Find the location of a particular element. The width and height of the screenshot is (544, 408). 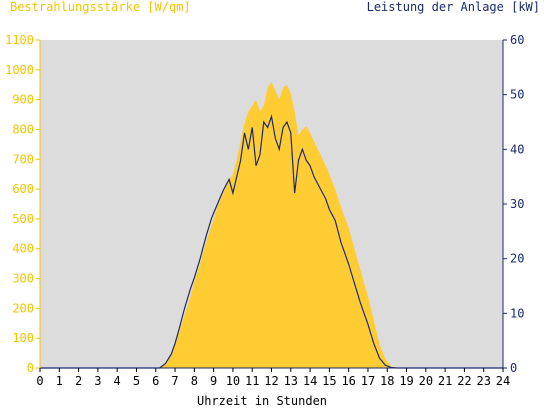

right-tick-label: 10 is located at coordinates (517, 313).